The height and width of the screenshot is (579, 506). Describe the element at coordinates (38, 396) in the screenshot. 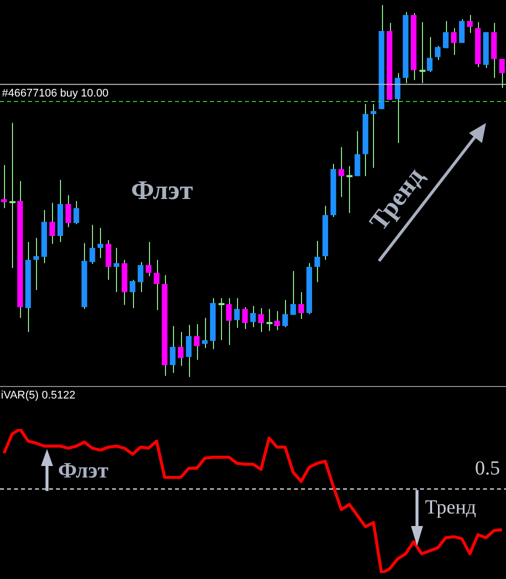

I see `chart-title: iVAR(5) 0.5122` at that location.